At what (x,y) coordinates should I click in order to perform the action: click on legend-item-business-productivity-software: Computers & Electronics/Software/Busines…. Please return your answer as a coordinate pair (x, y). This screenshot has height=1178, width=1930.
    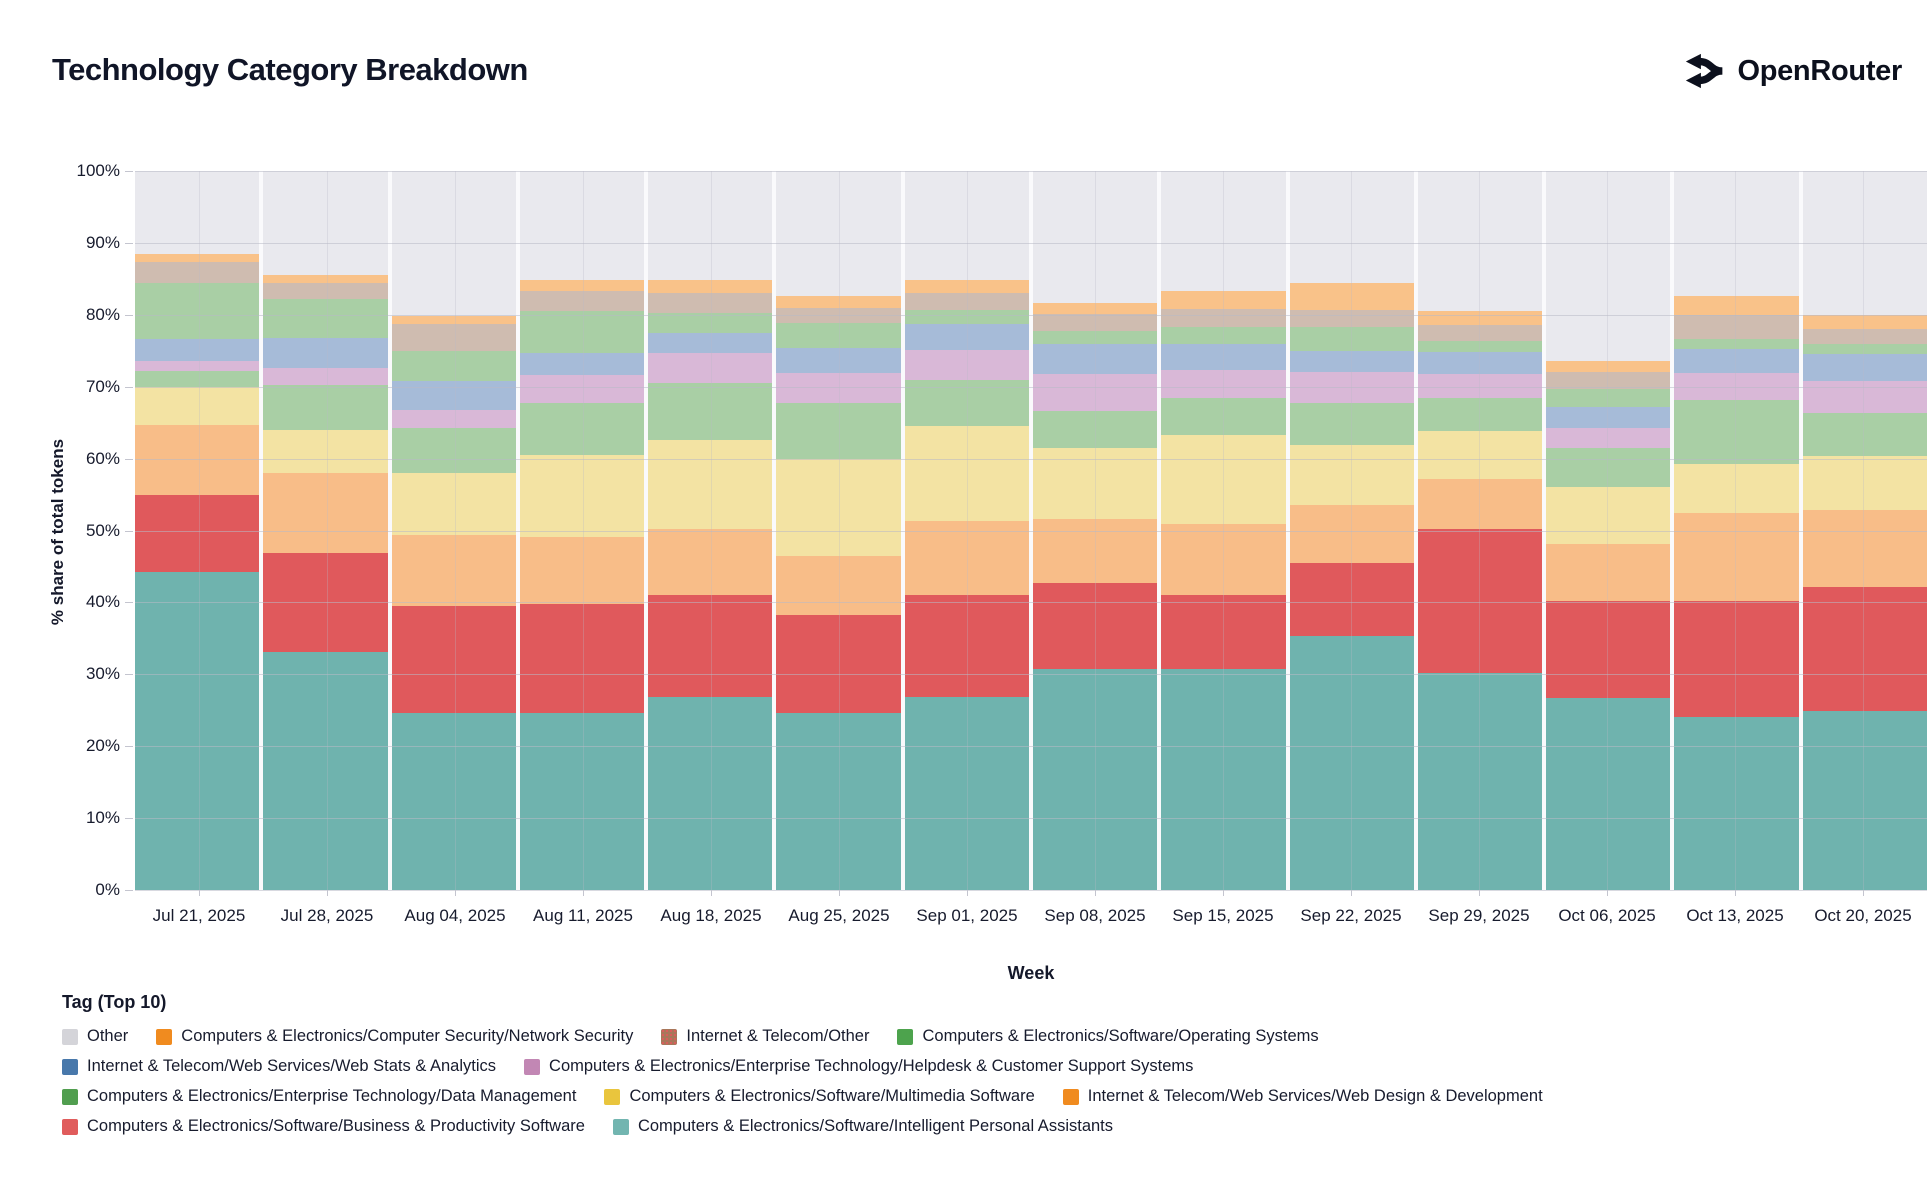
    Looking at the image, I should click on (323, 1126).